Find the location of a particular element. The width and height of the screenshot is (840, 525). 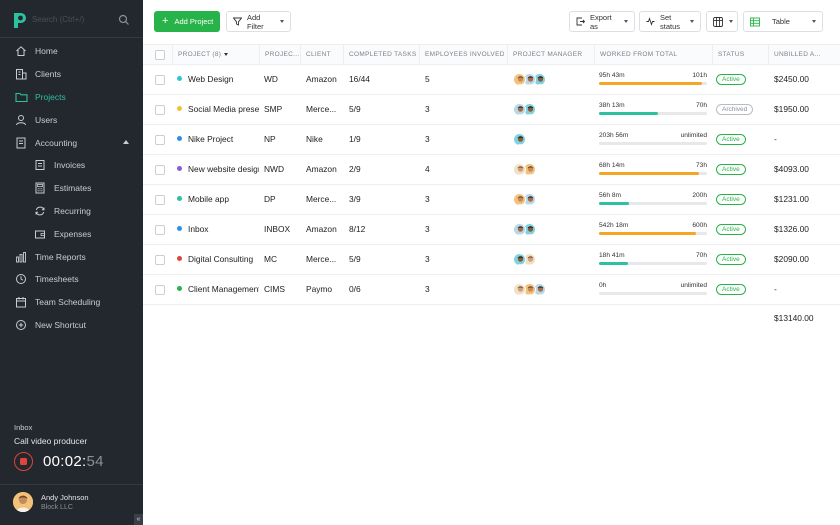

column-header-label: PROJECT MANAGER is located at coordinates (548, 54).